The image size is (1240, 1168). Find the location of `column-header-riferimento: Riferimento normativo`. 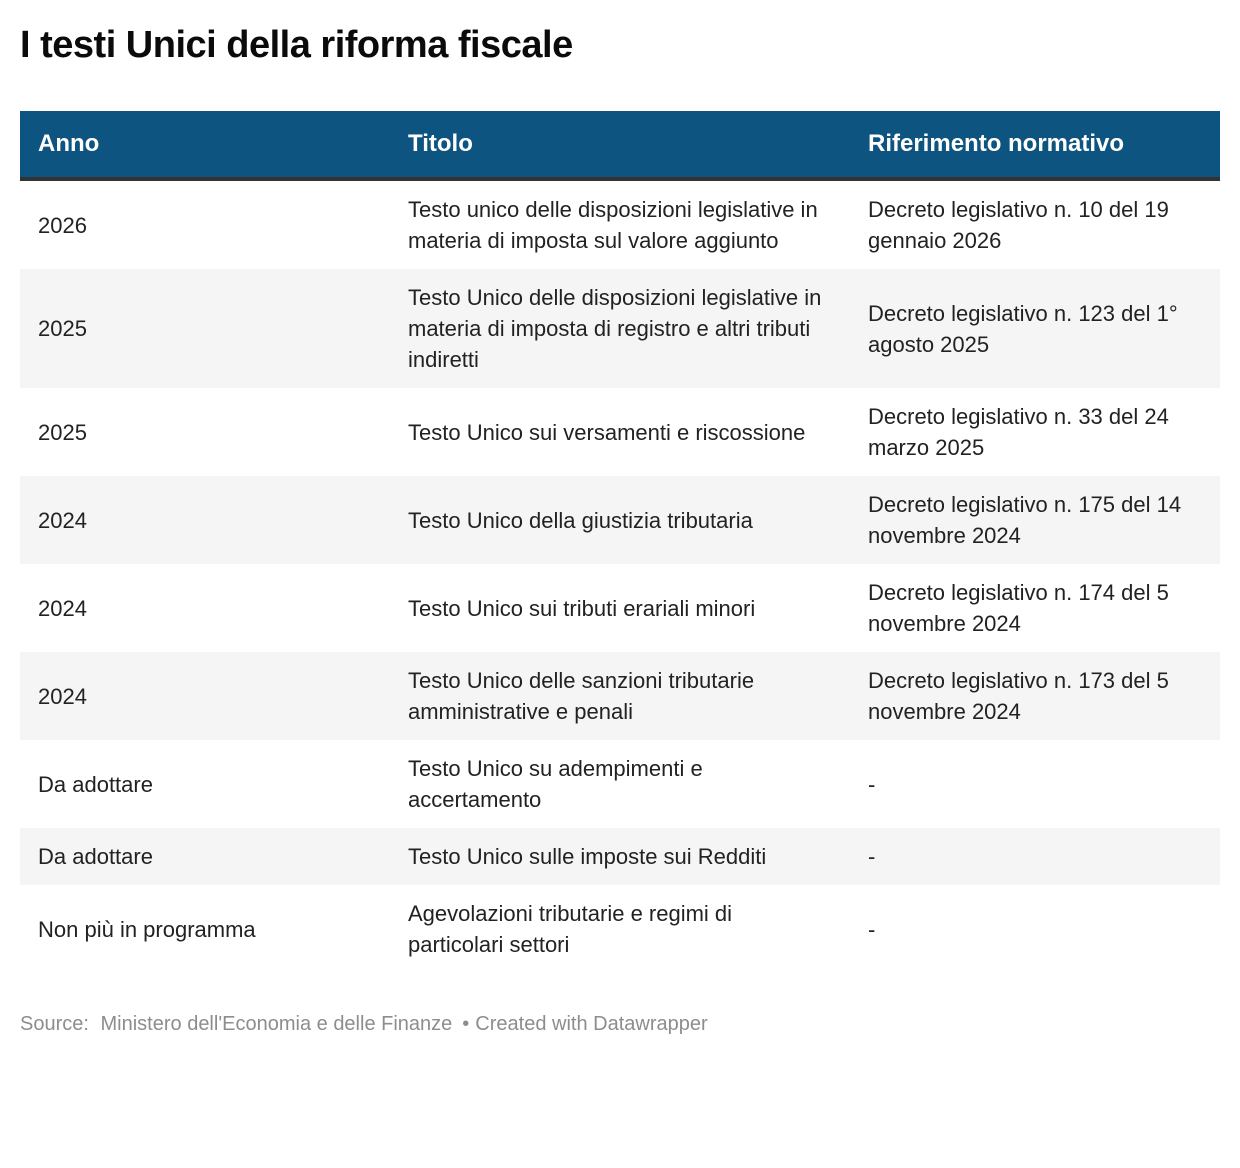

column-header-riferimento: Riferimento normativo is located at coordinates (1044, 146).